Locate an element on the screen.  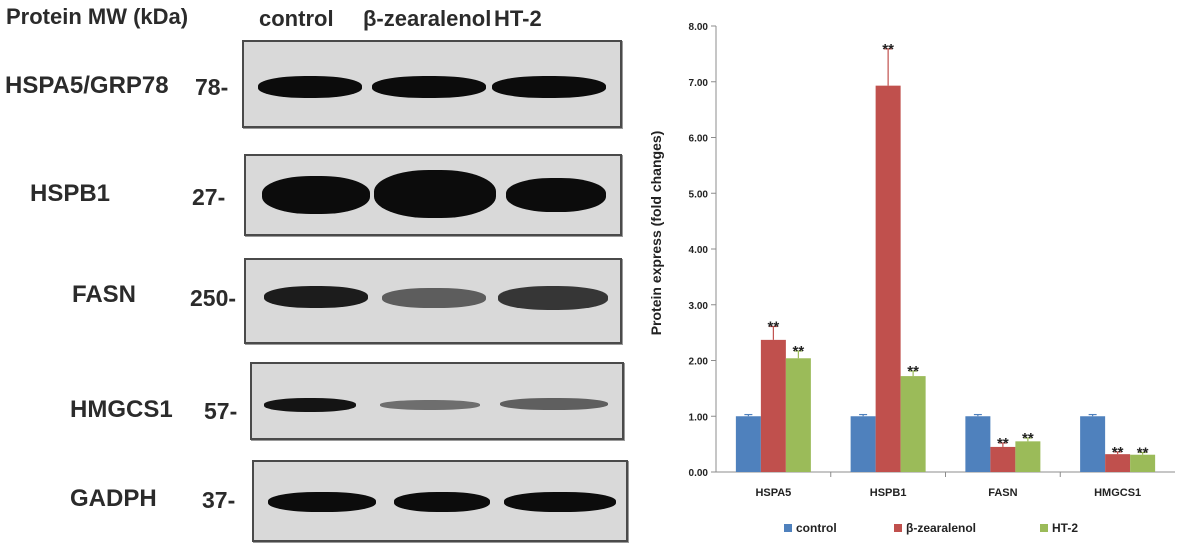
lane-label-beta-zearalenol: β-zearalenol is located at coordinates (427, 18).